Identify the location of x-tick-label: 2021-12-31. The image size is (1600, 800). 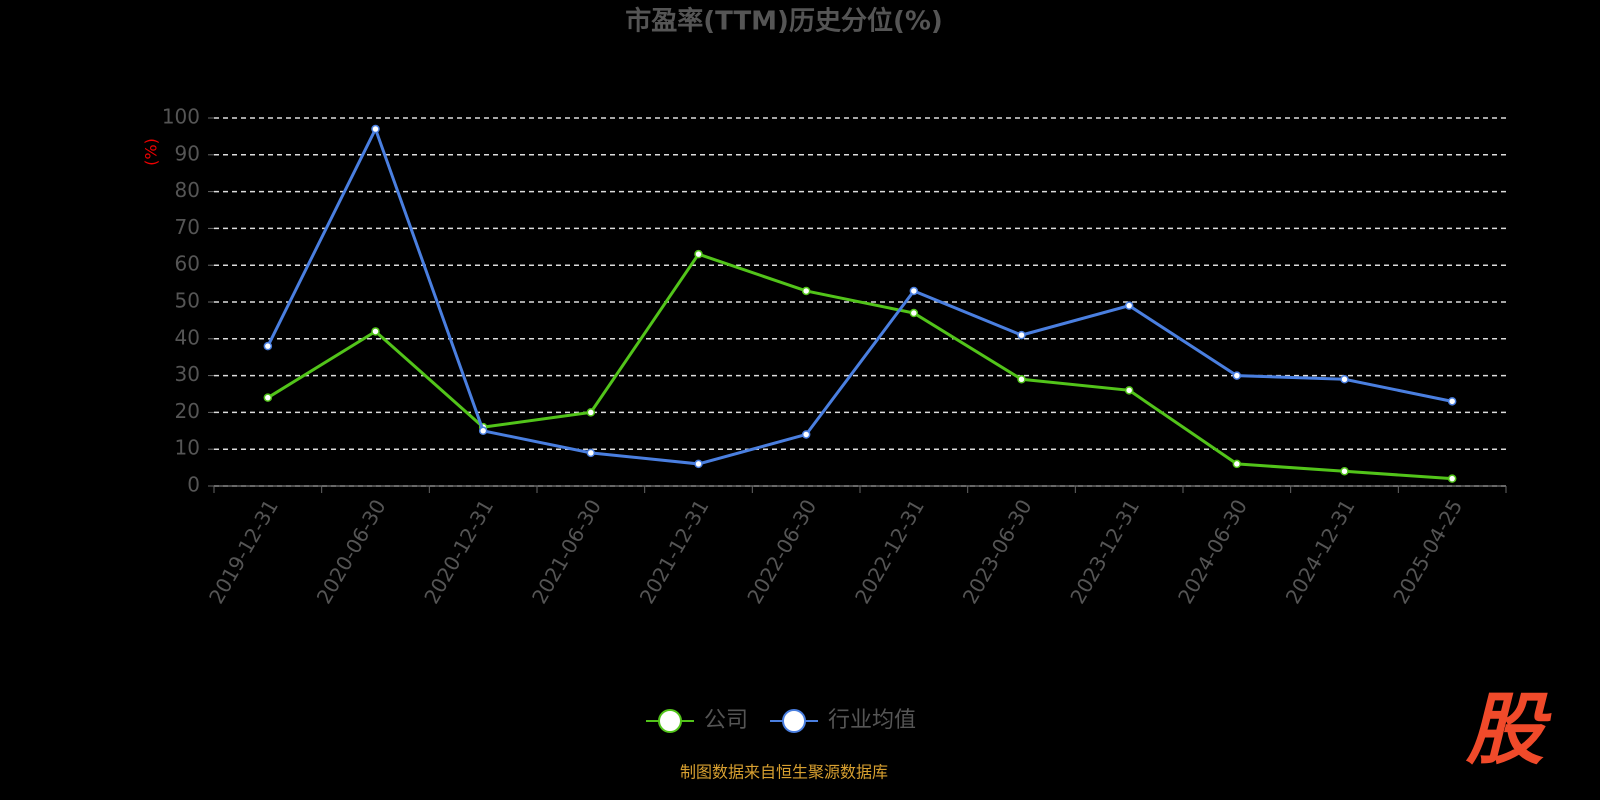
(674, 551).